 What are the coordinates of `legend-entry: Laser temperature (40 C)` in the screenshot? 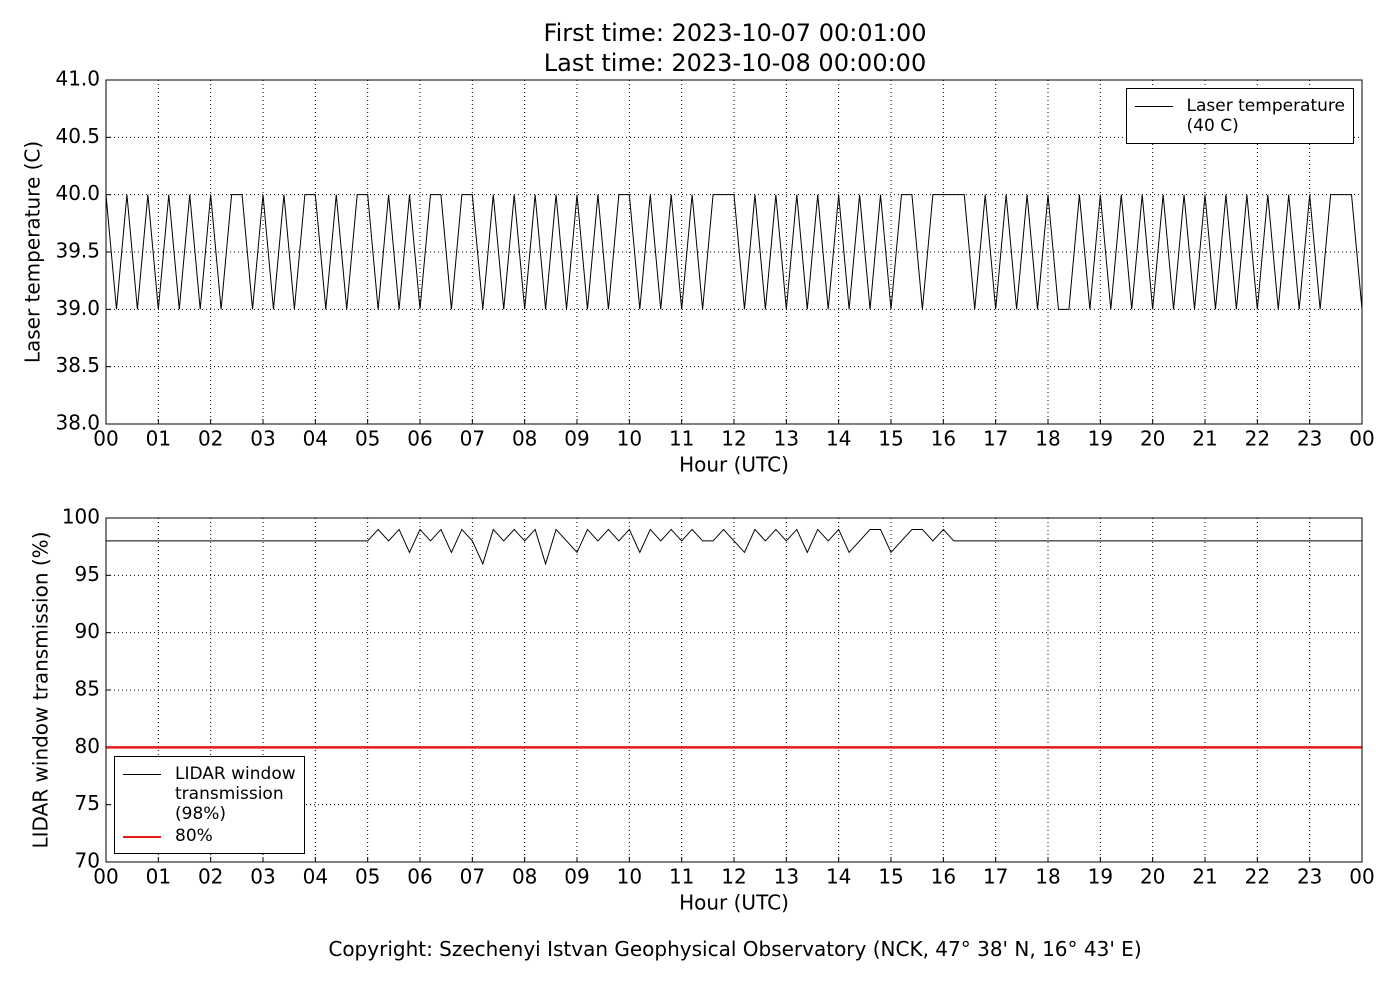 It's located at (1239, 116).